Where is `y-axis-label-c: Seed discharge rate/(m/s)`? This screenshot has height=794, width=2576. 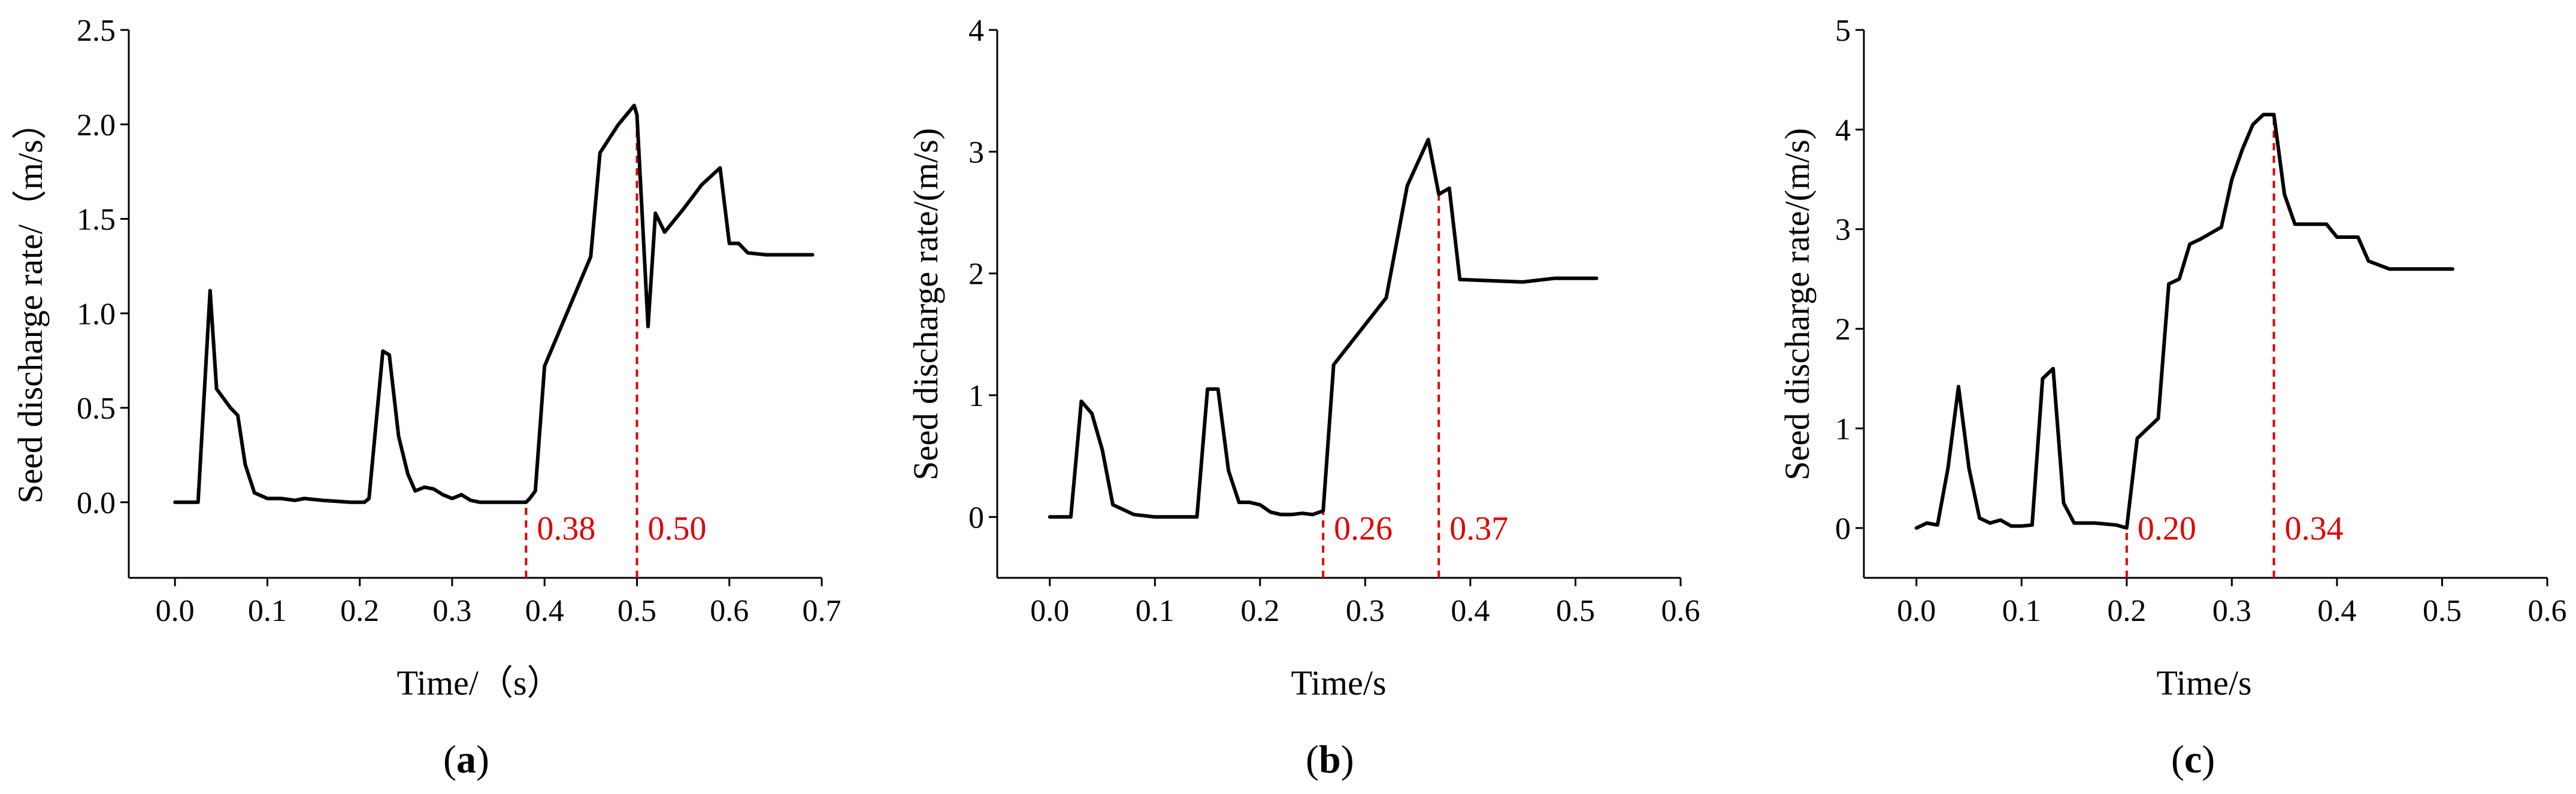 y-axis-label-c: Seed discharge rate/(m/s) is located at coordinates (1797, 304).